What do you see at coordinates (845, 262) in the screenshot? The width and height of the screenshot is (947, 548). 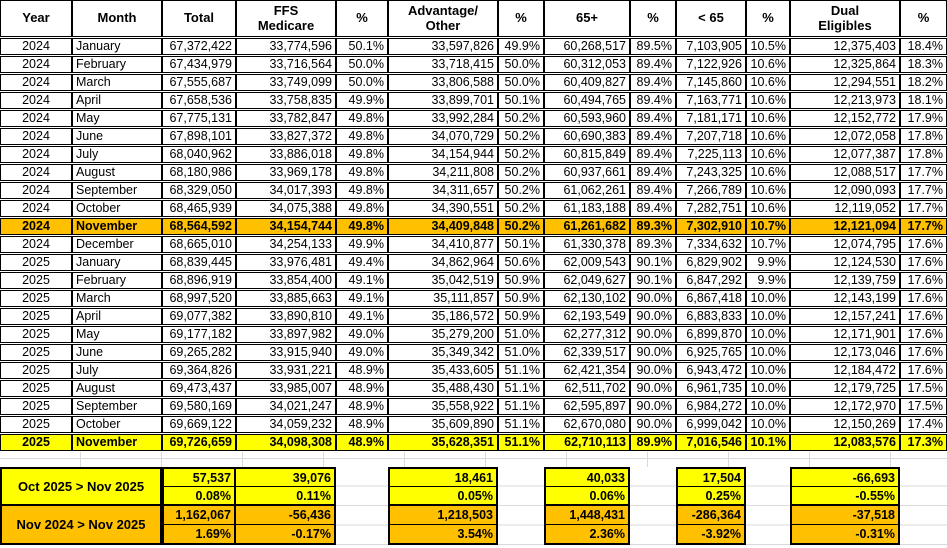 I see `table-cell: 12,124,530` at bounding box center [845, 262].